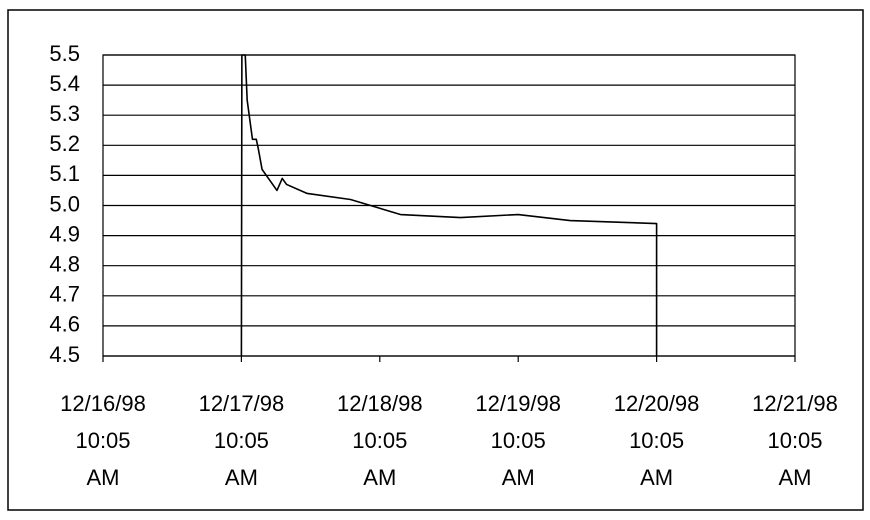  Describe the element at coordinates (64, 264) in the screenshot. I see `y-tick-label: 4.8` at that location.